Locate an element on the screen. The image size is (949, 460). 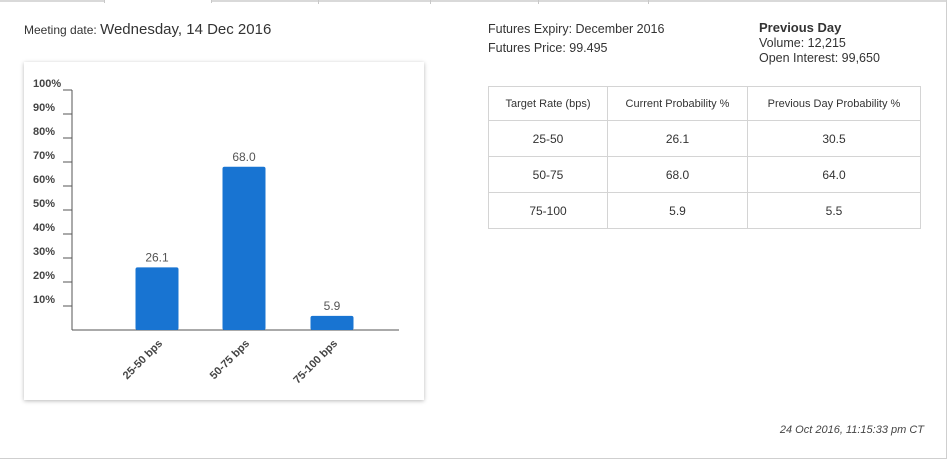
y-tick-label: 90% is located at coordinates (44, 108).